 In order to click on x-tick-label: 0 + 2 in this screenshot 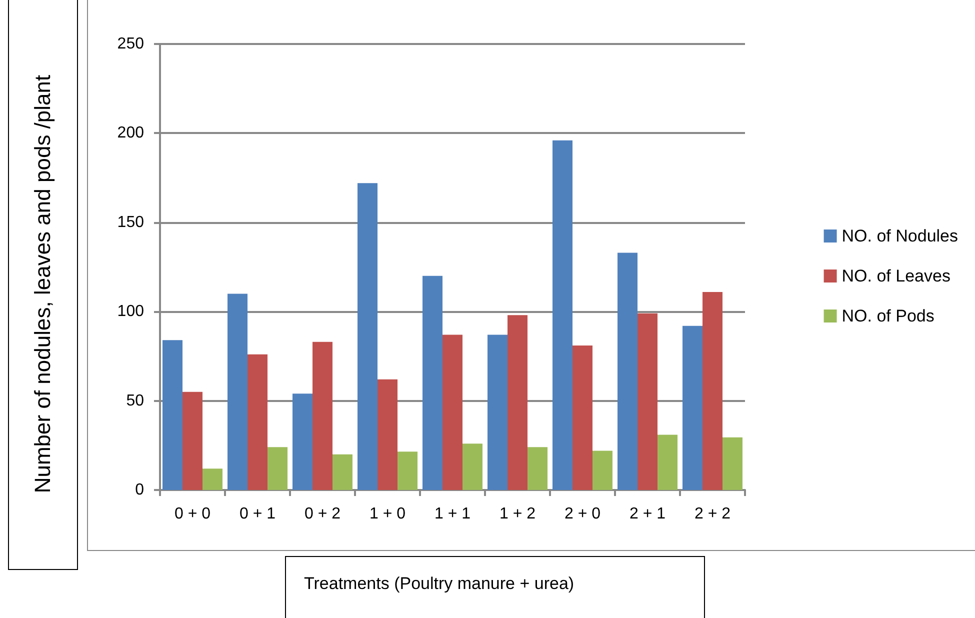, I will do `click(322, 514)`.